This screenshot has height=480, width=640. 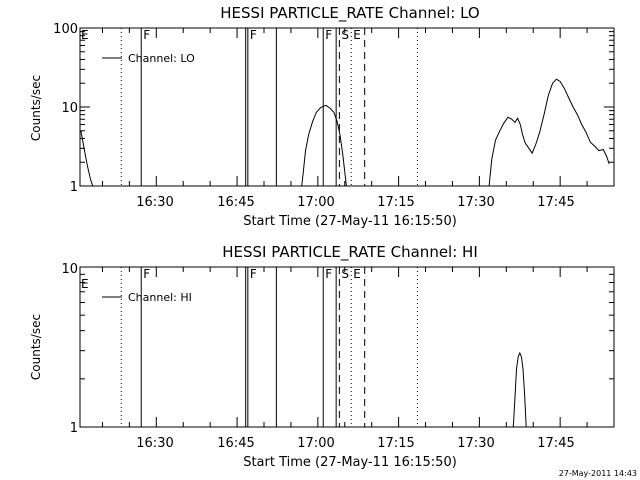 What do you see at coordinates (395, 202) in the screenshot?
I see `panel-lo-xtick-1715: 17:15` at bounding box center [395, 202].